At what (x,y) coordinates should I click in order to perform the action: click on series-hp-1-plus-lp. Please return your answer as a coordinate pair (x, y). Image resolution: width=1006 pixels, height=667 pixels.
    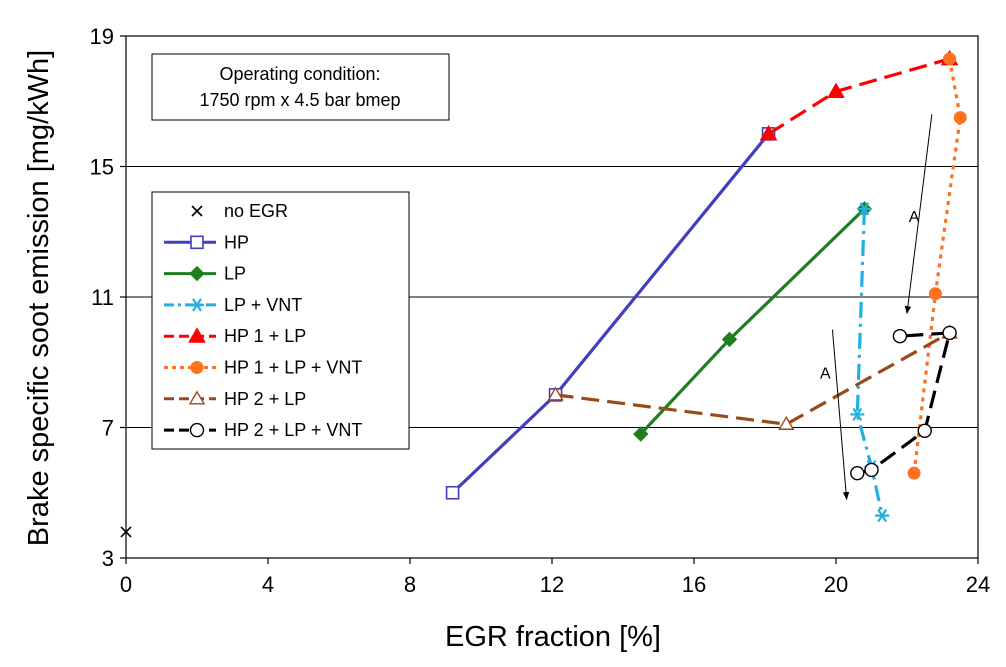
    Looking at the image, I should click on (859, 95).